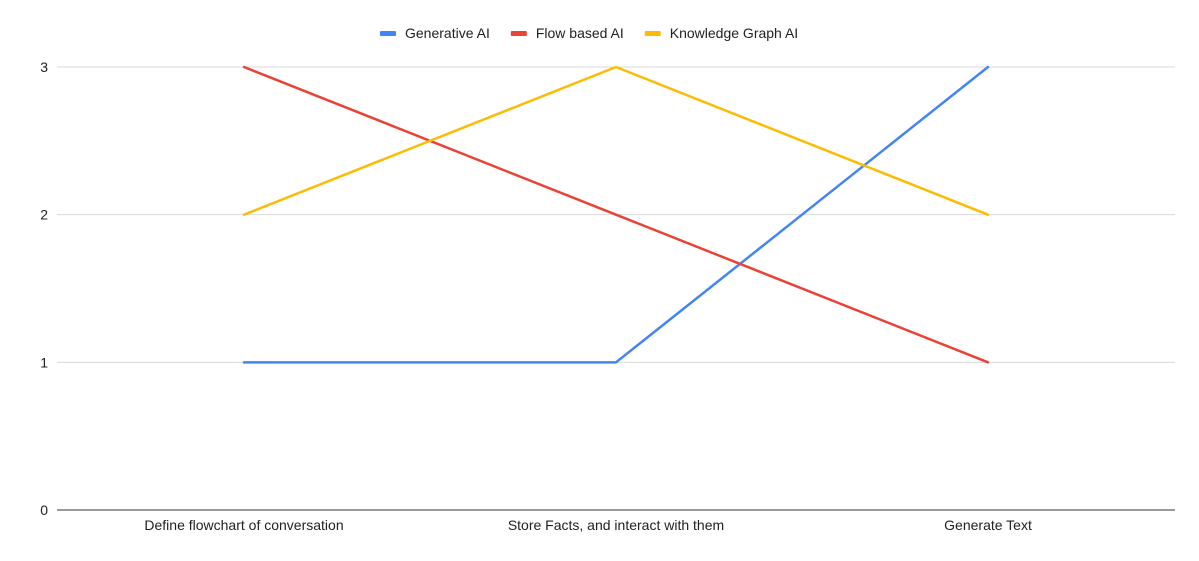  Describe the element at coordinates (653, 33) in the screenshot. I see `legend-swatch-knowledge-graph-ai` at that location.